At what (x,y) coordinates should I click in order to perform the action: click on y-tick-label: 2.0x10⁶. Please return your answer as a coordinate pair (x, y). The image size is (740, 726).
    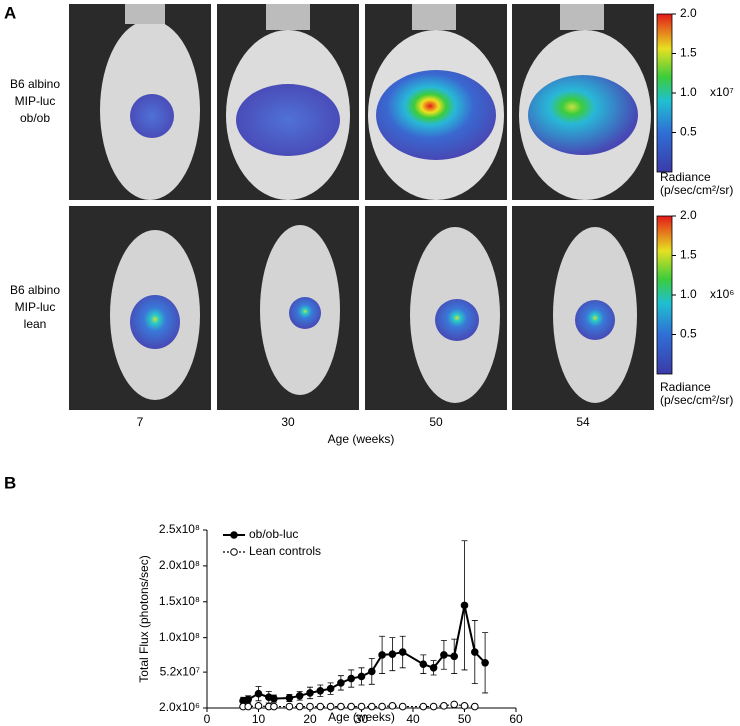
    Looking at the image, I should click on (179, 707).